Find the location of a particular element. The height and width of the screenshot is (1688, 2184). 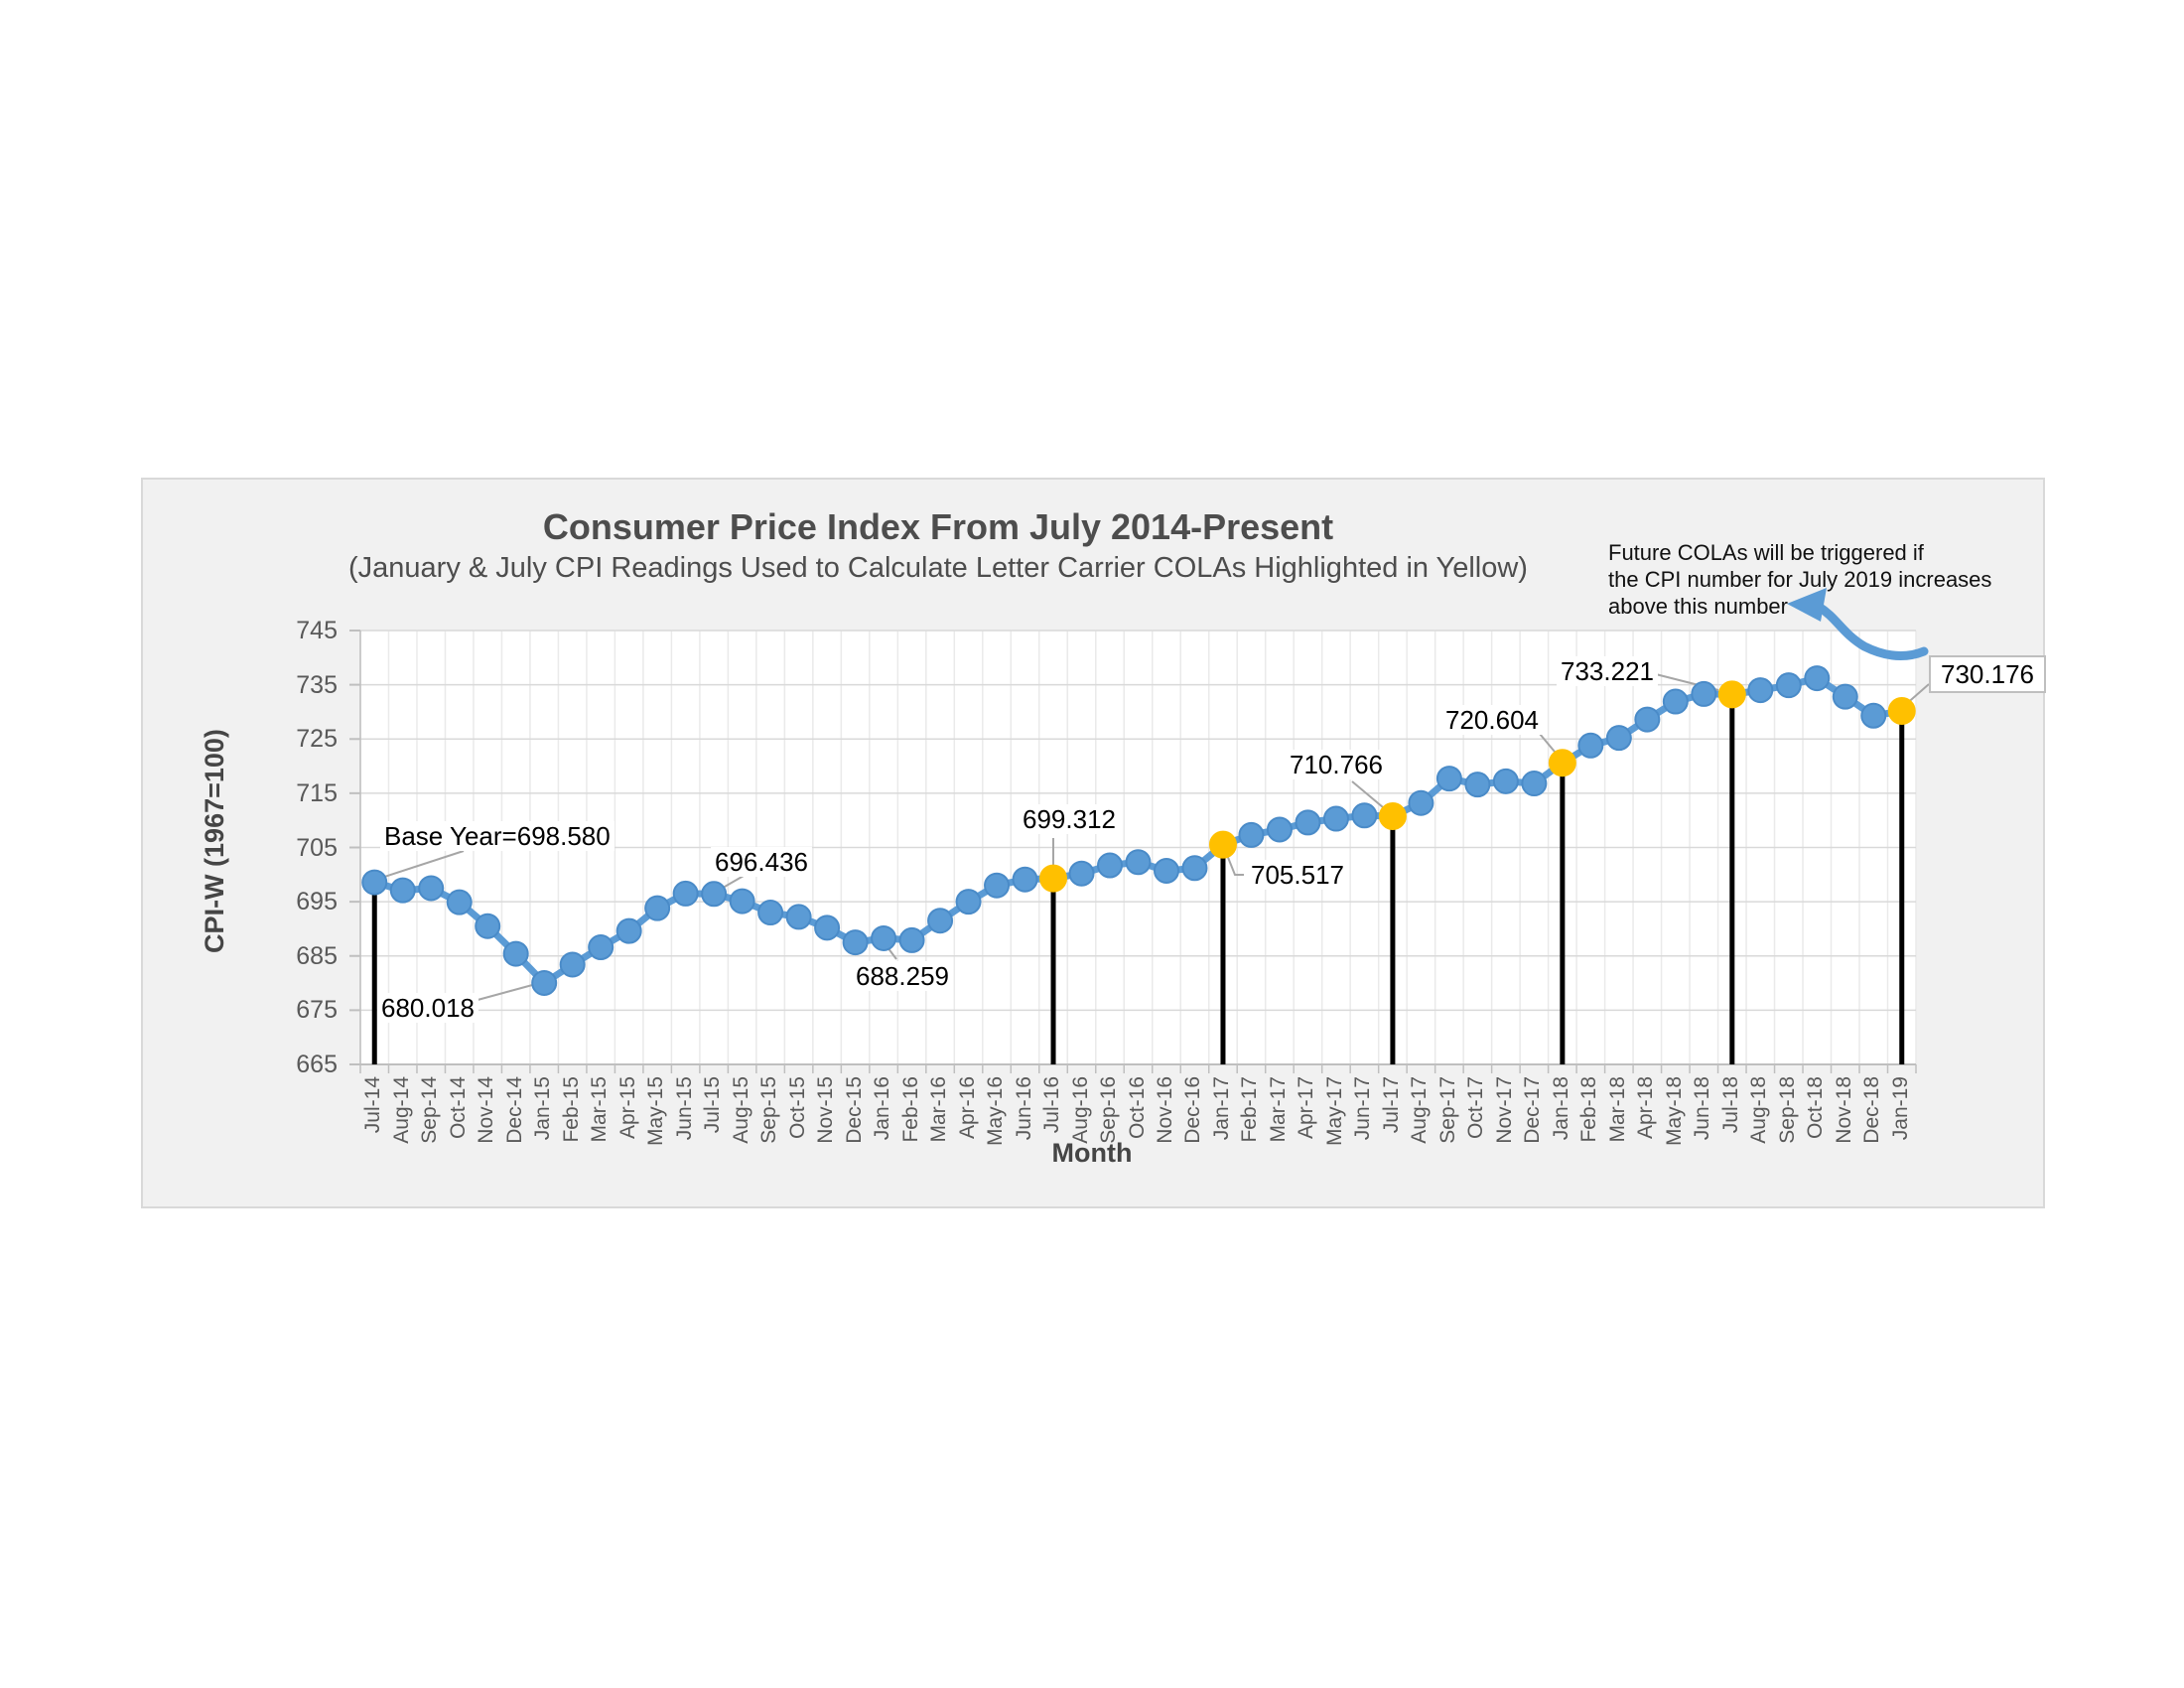

x-tick-label: Jan-18 is located at coordinates (1560, 1108).